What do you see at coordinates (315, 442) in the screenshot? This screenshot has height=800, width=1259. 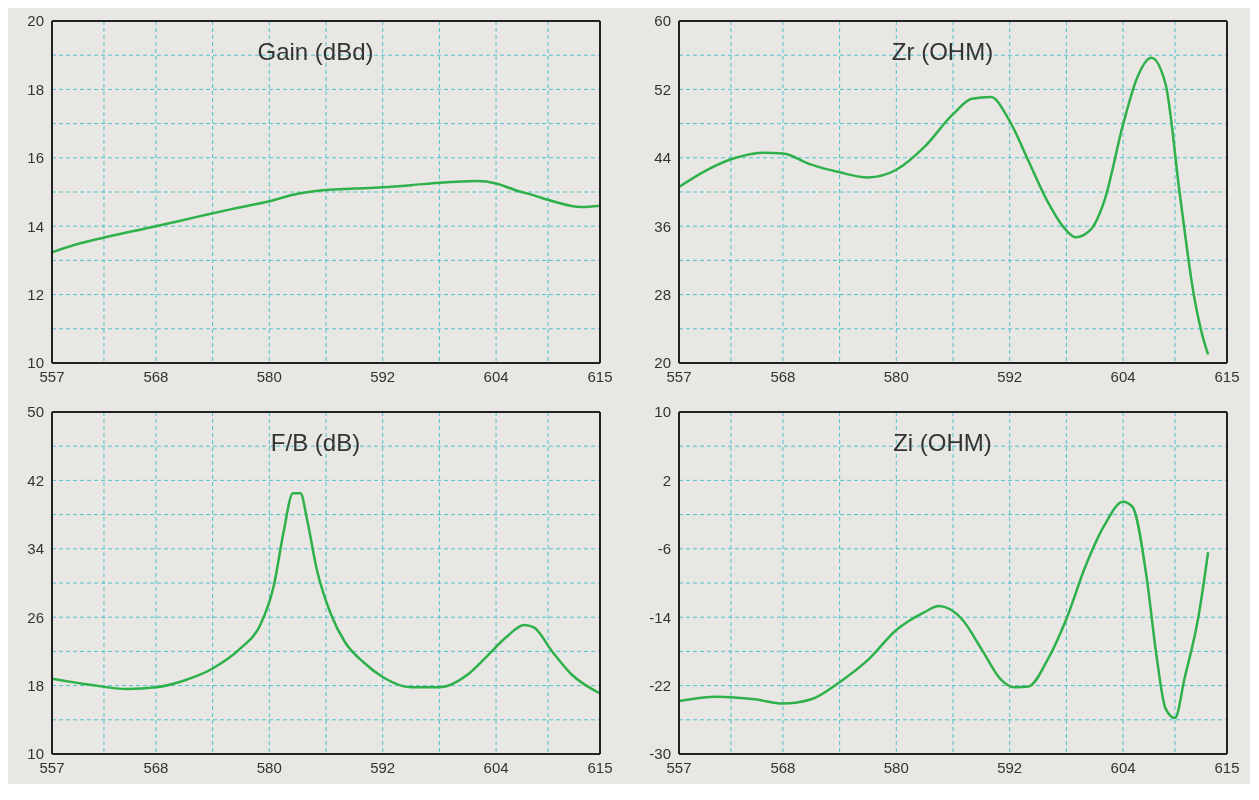 I see `text: F/B (dB)` at bounding box center [315, 442].